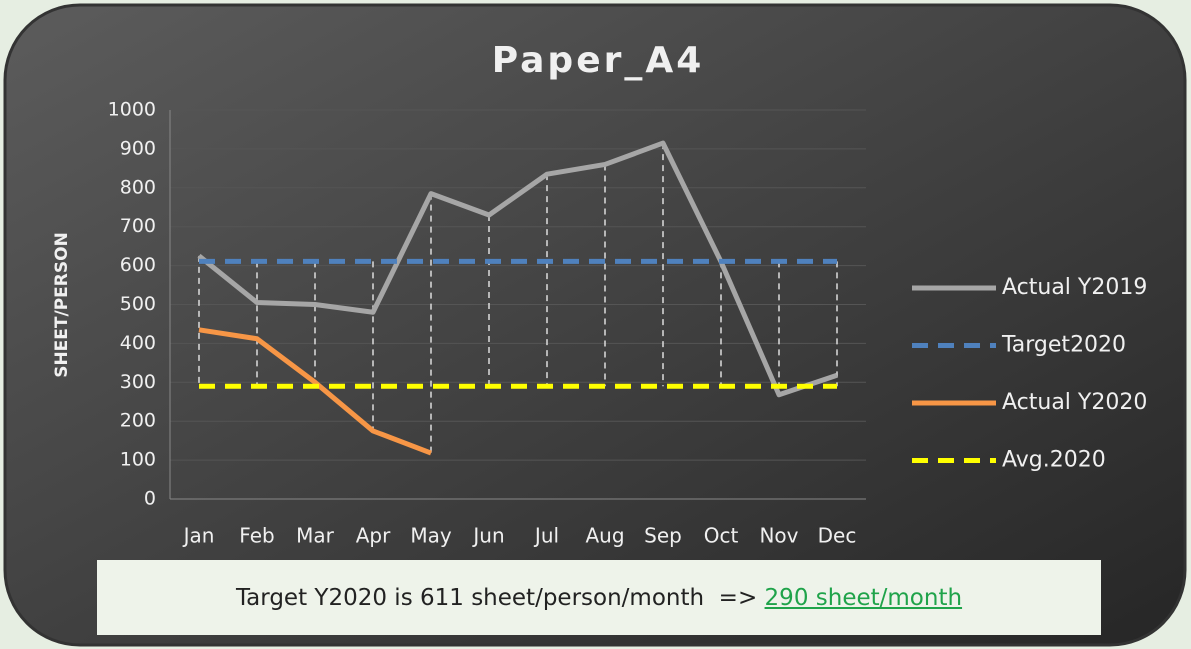 This screenshot has height=649, width=1191. What do you see at coordinates (837, 536) in the screenshot?
I see `x-tick-label: Dec` at bounding box center [837, 536].